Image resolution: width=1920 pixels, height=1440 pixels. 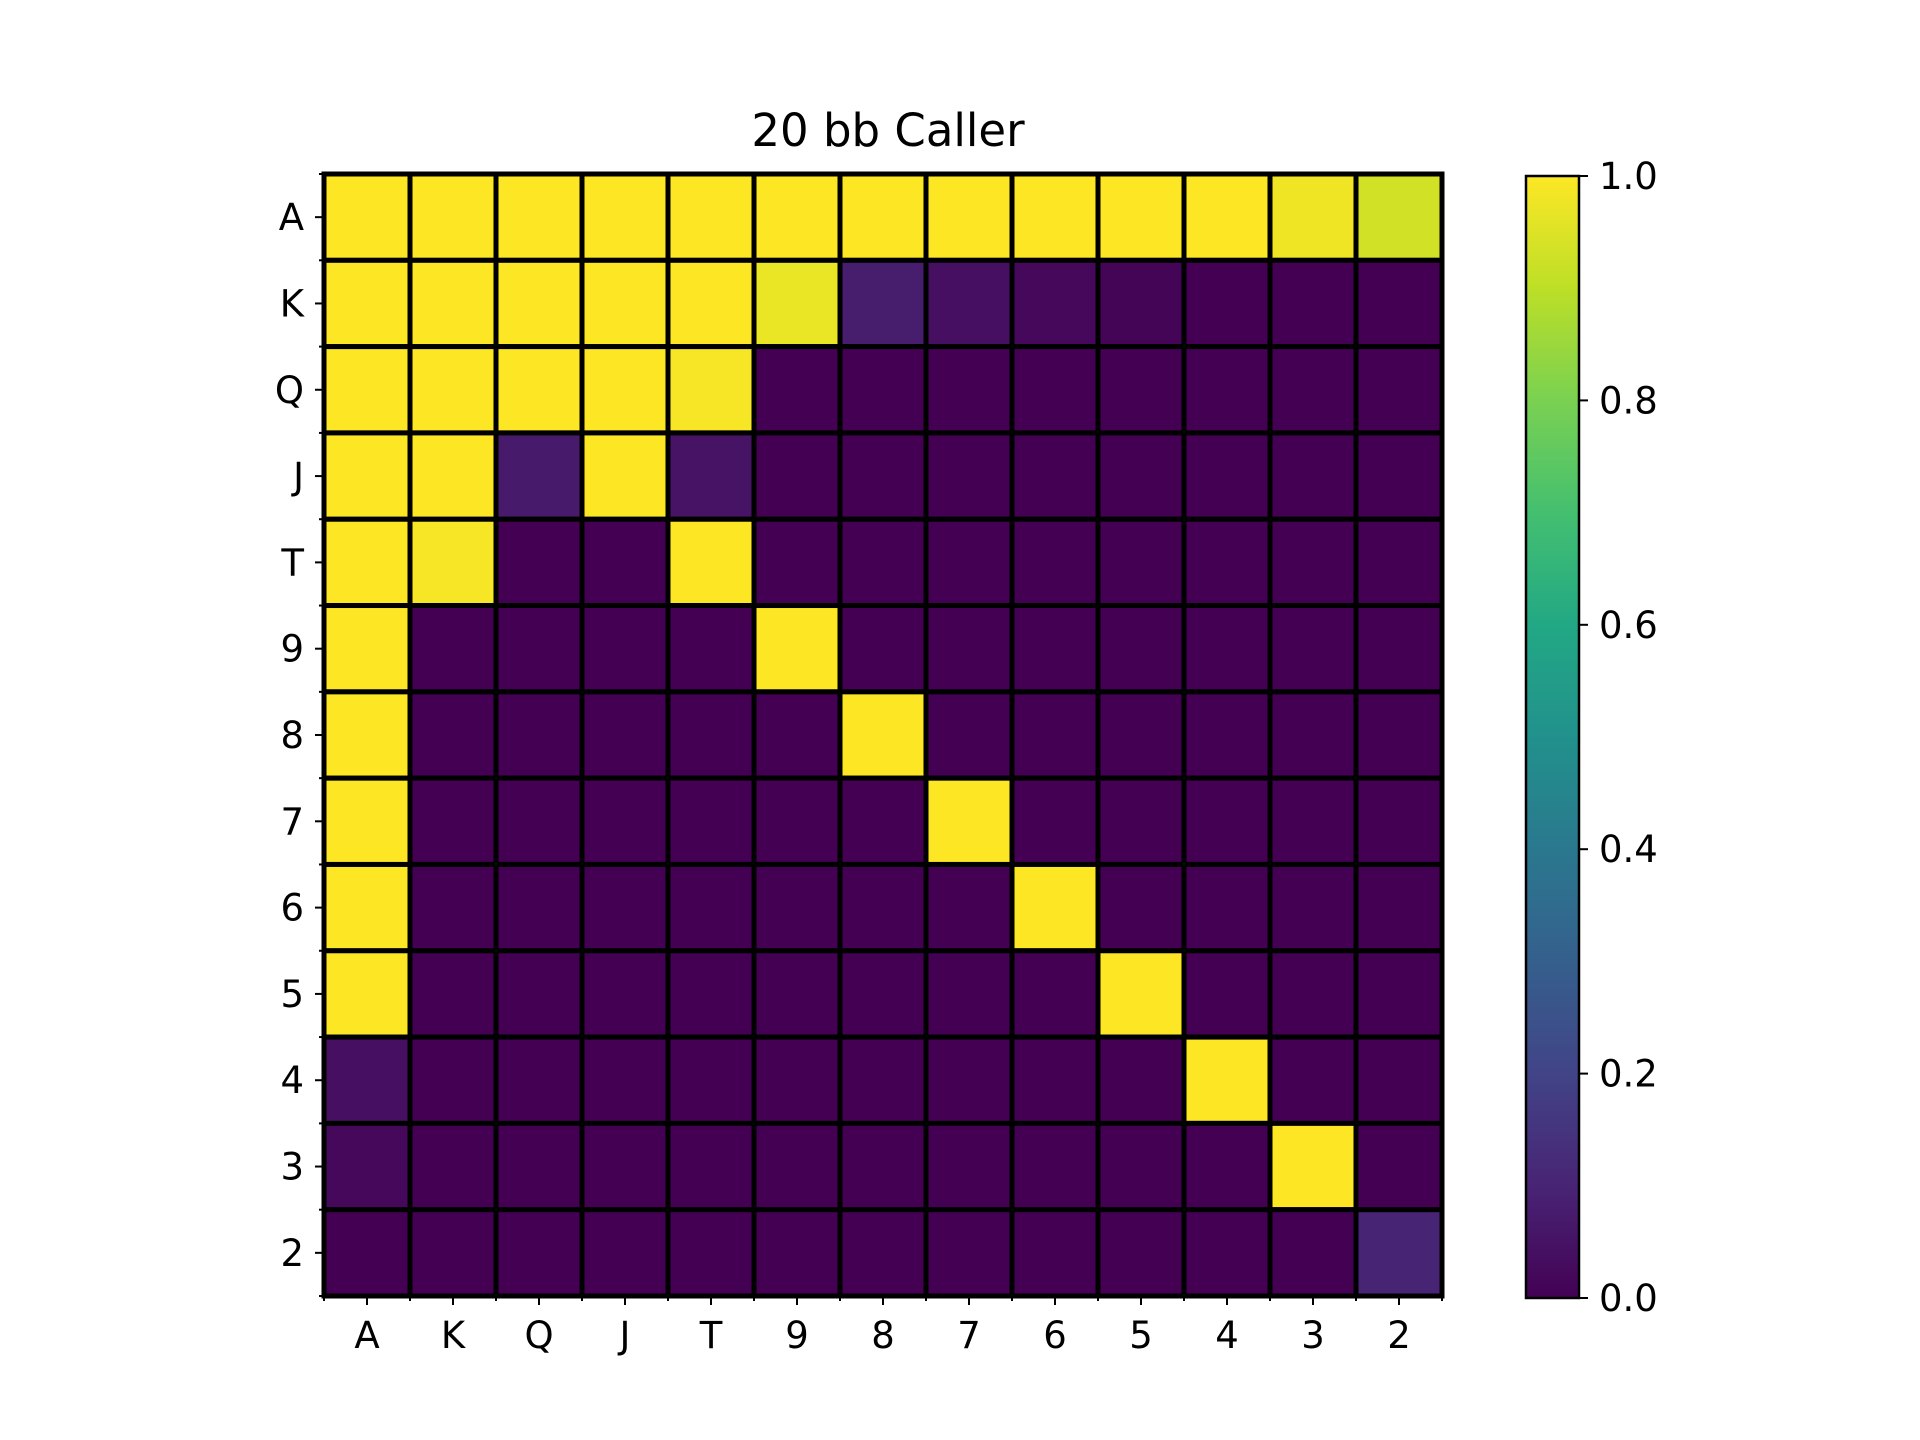 I want to click on colorbar-tick-label: 0.8, so click(x=1628, y=400).